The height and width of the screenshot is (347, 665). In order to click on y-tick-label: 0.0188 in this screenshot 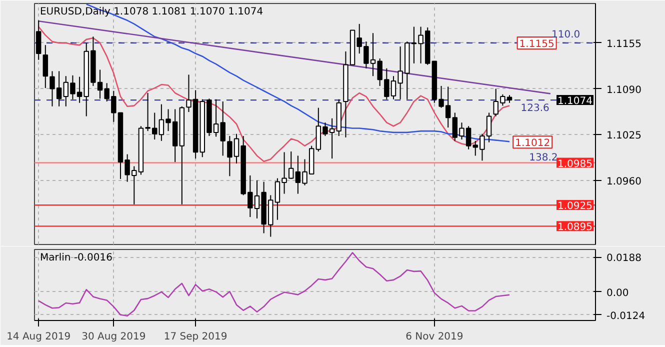, I will do `click(624, 258)`.